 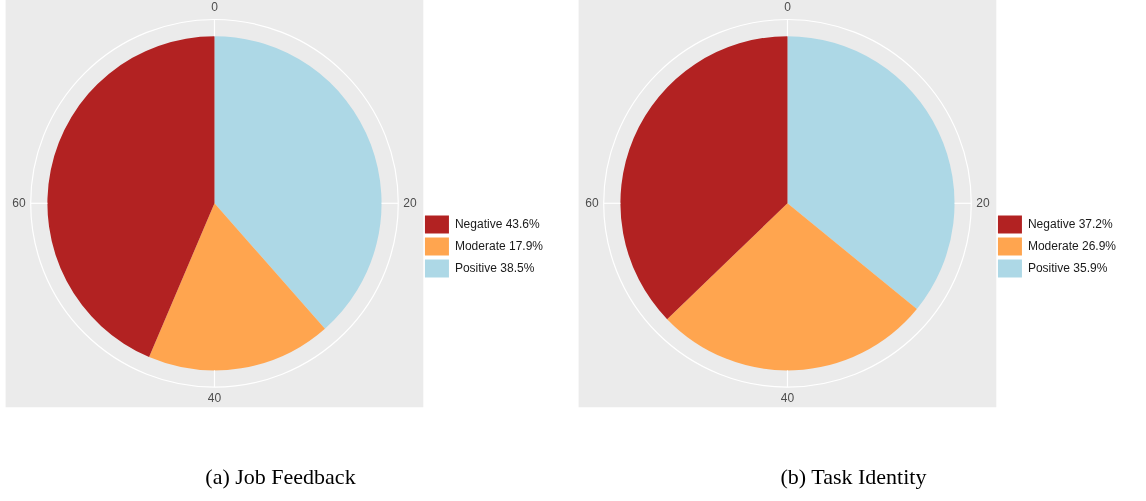 What do you see at coordinates (1072, 245) in the screenshot?
I see `legend-label: Moderate 26.9%` at bounding box center [1072, 245].